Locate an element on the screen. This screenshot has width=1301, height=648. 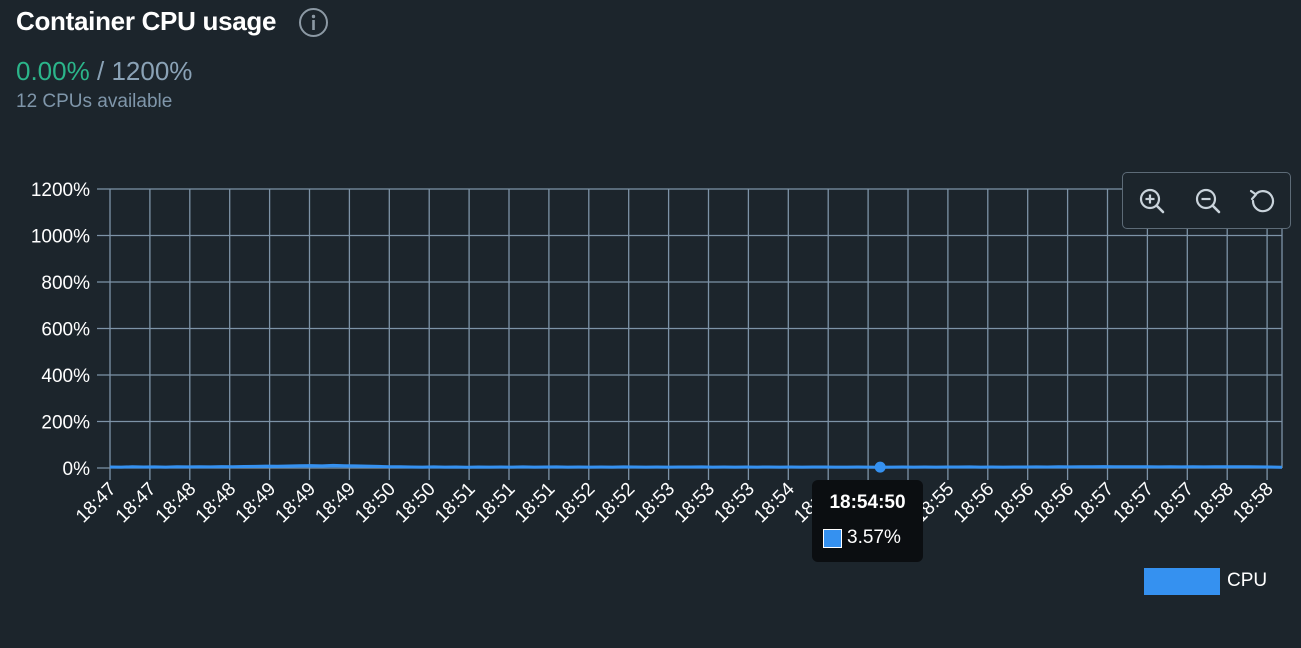
y-axis-ticks: 0% 200% 400% 600% 800% 1000% 1200% is located at coordinates (60, 330).